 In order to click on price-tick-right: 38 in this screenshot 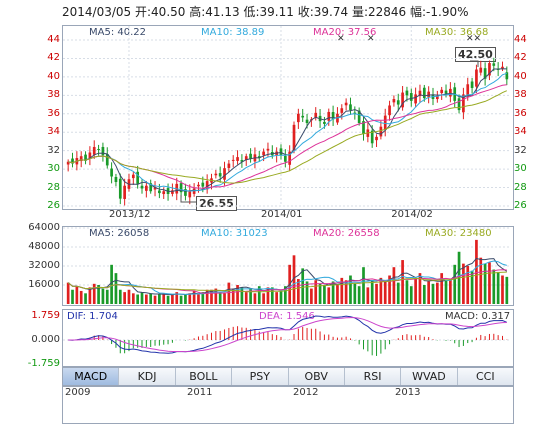, I will do `click(520, 95)`.